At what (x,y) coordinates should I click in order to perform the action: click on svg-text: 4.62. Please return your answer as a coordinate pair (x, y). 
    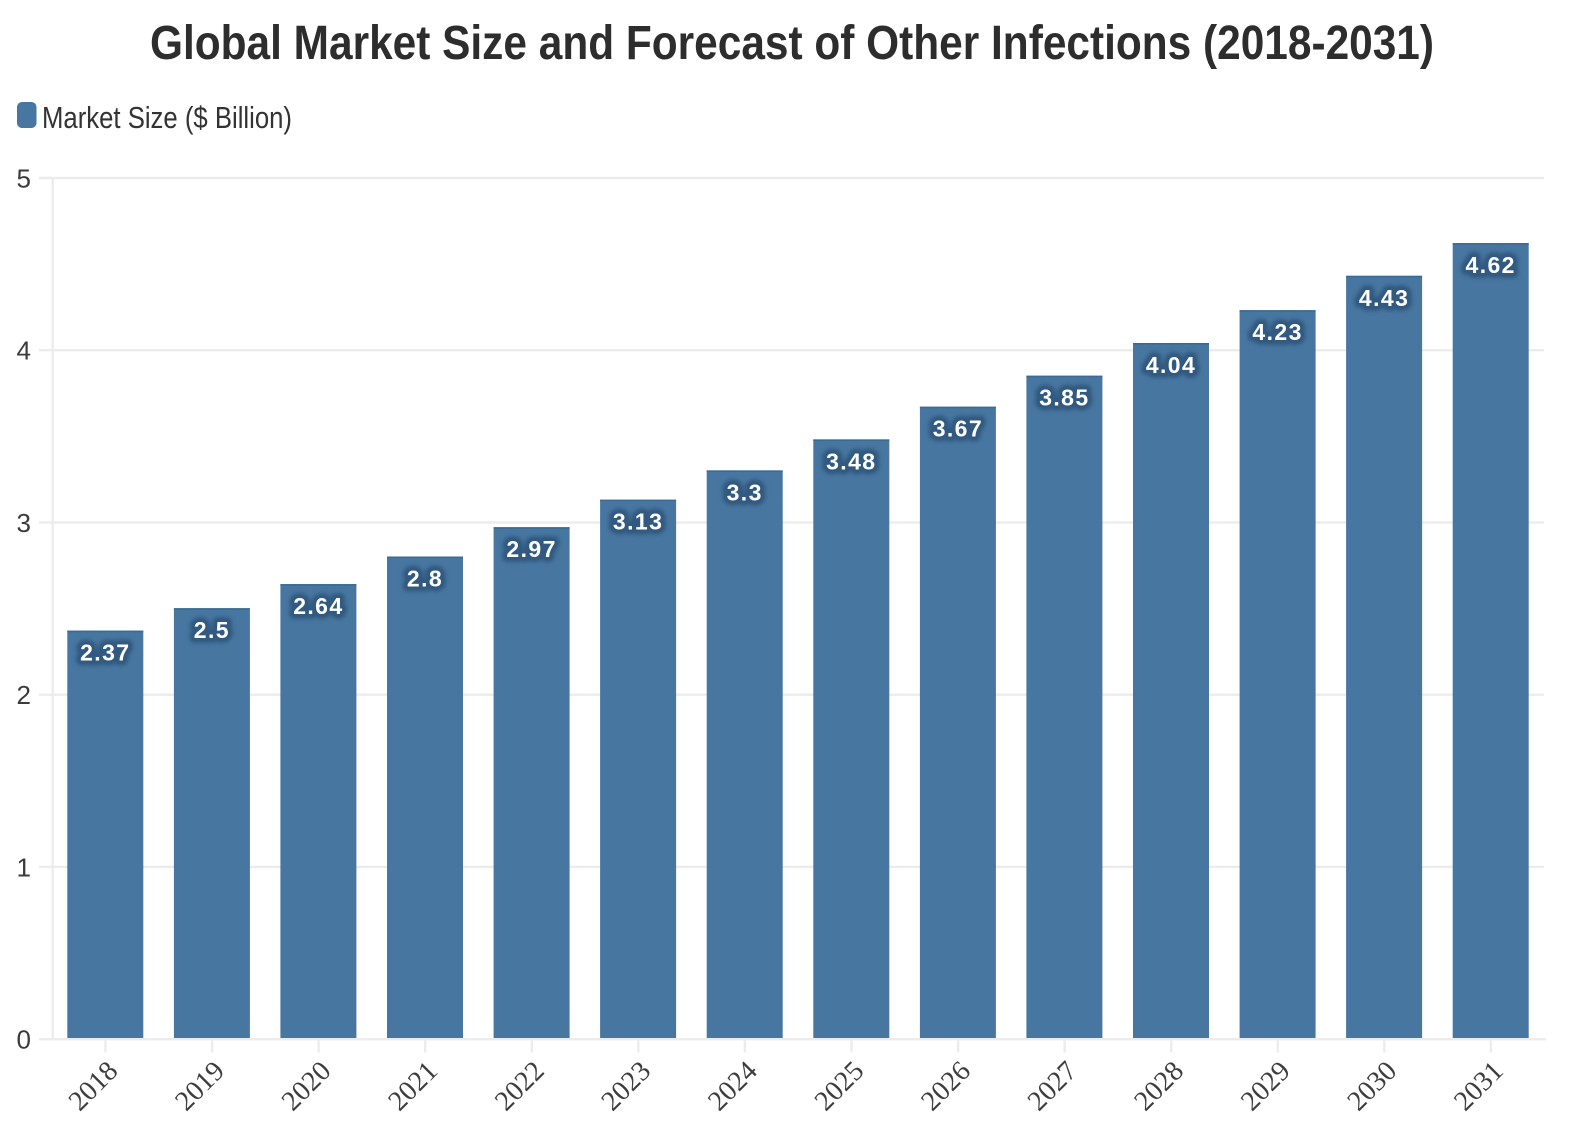
    Looking at the image, I should click on (1491, 265).